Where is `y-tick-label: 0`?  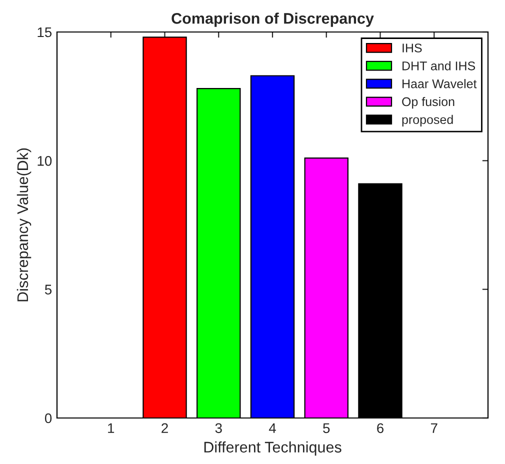
y-tick-label: 0 is located at coordinates (48, 418).